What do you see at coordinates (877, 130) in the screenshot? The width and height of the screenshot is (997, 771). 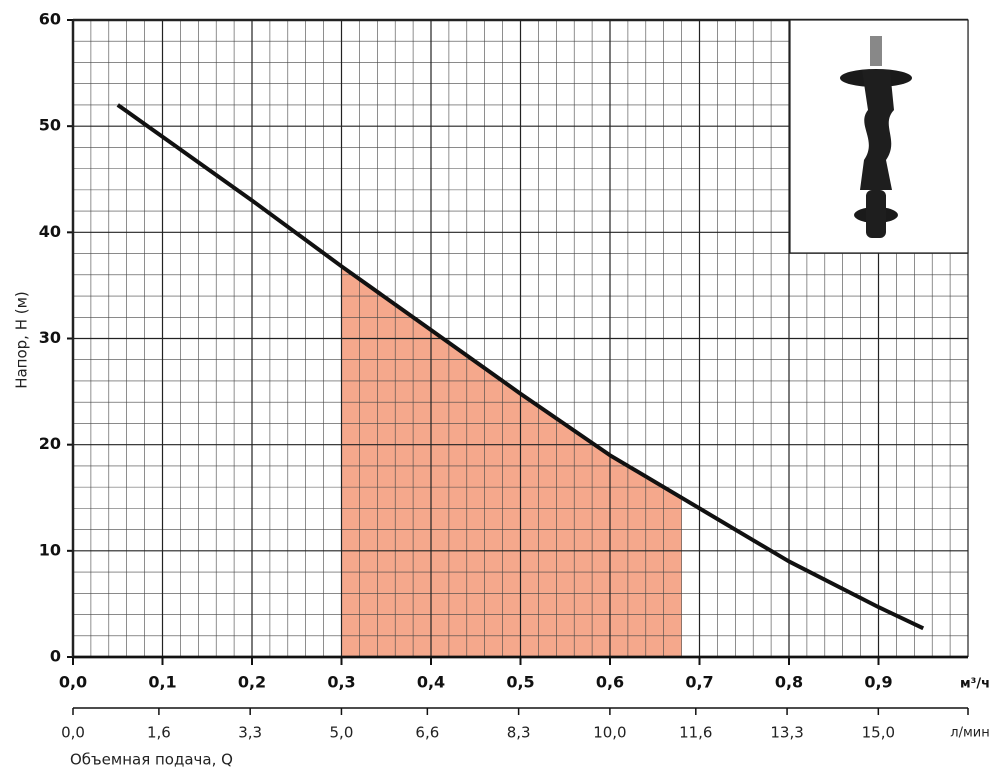 I see `screw` at bounding box center [877, 130].